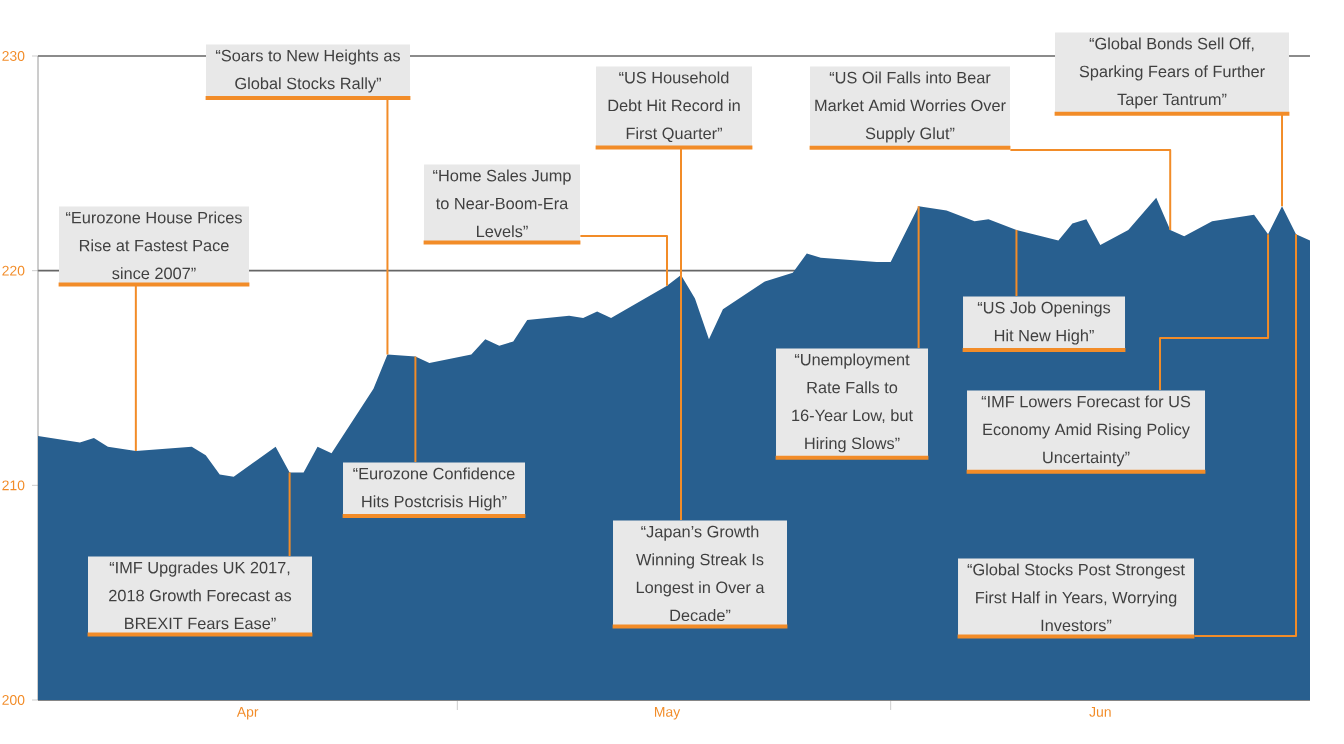 This screenshot has height=744, width=1344. What do you see at coordinates (674, 107) in the screenshot?
I see `annotation: “US Household Debt Hit Record in First Quarter”` at bounding box center [674, 107].